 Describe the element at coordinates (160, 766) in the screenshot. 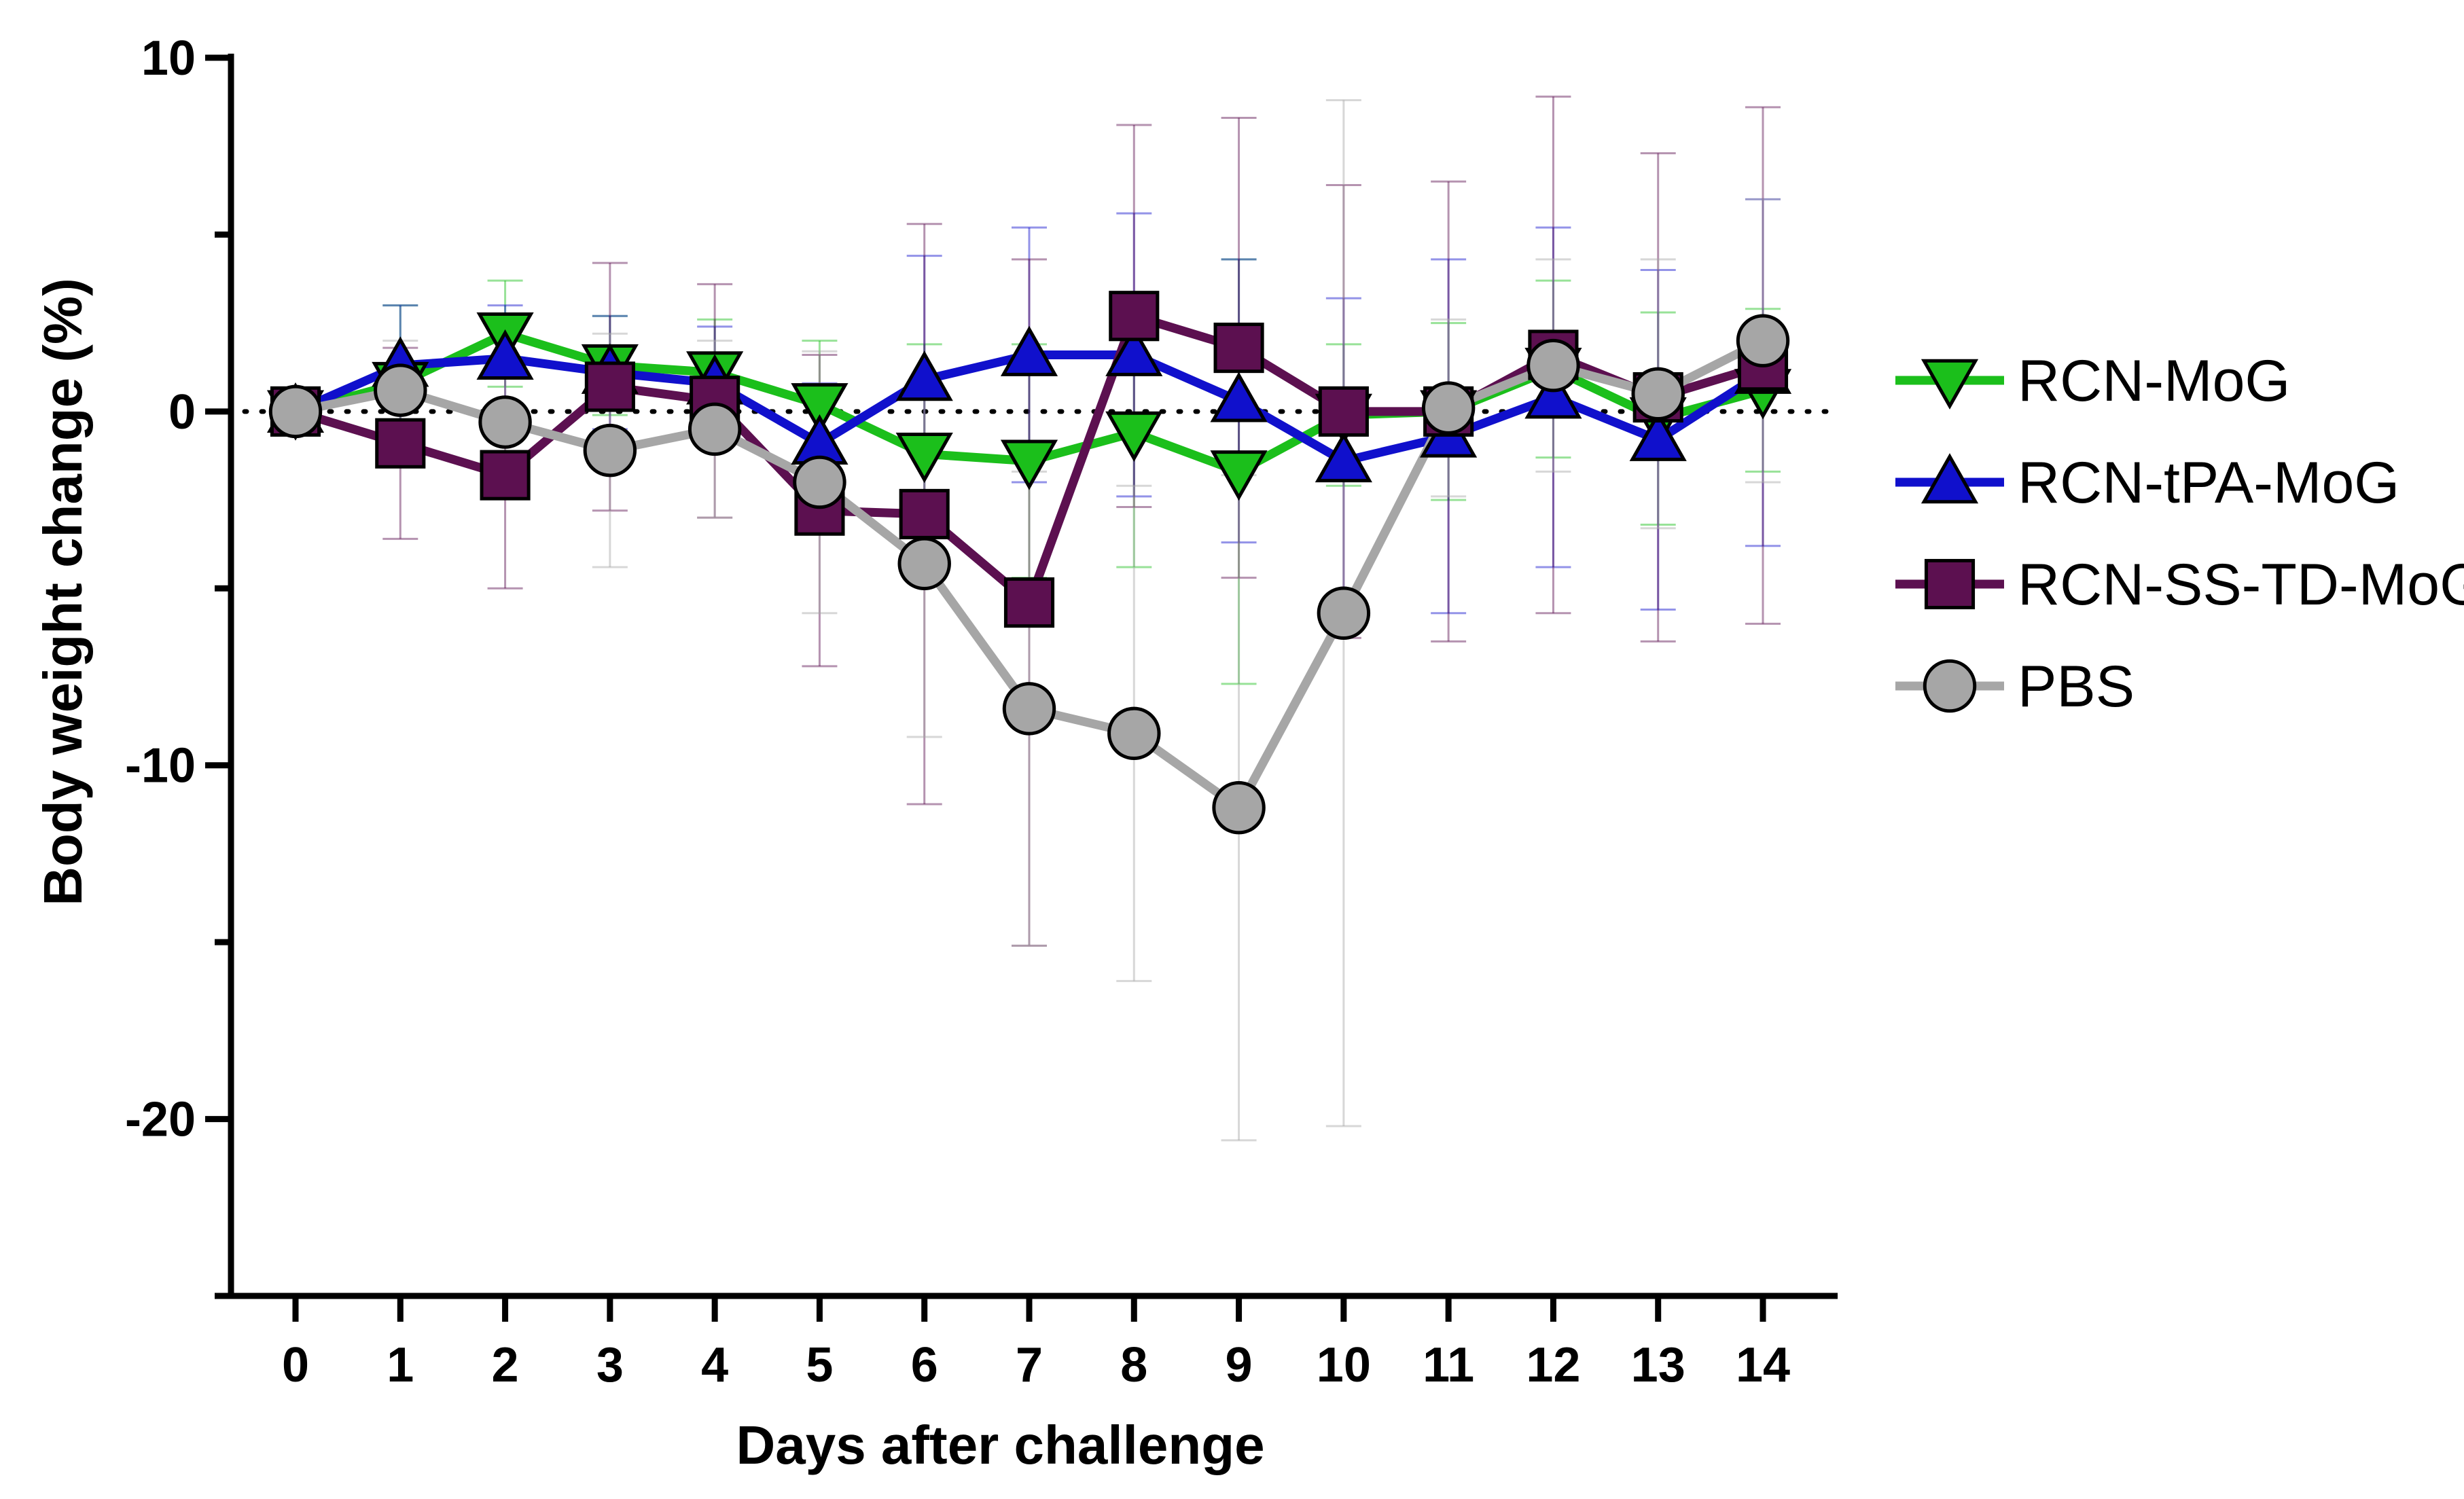

I see `y-tick-label: -10` at that location.